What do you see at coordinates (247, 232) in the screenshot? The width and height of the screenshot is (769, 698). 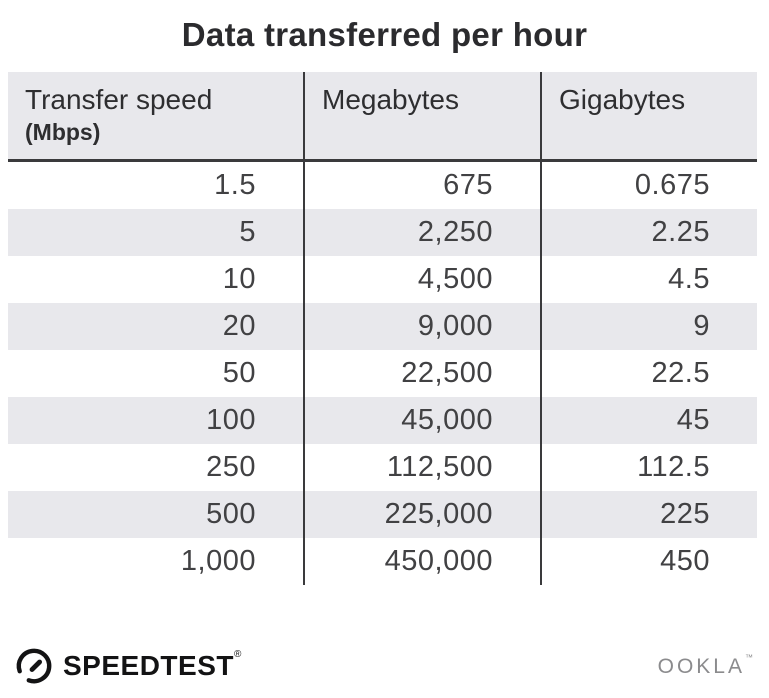 I see `table-cell: 5` at bounding box center [247, 232].